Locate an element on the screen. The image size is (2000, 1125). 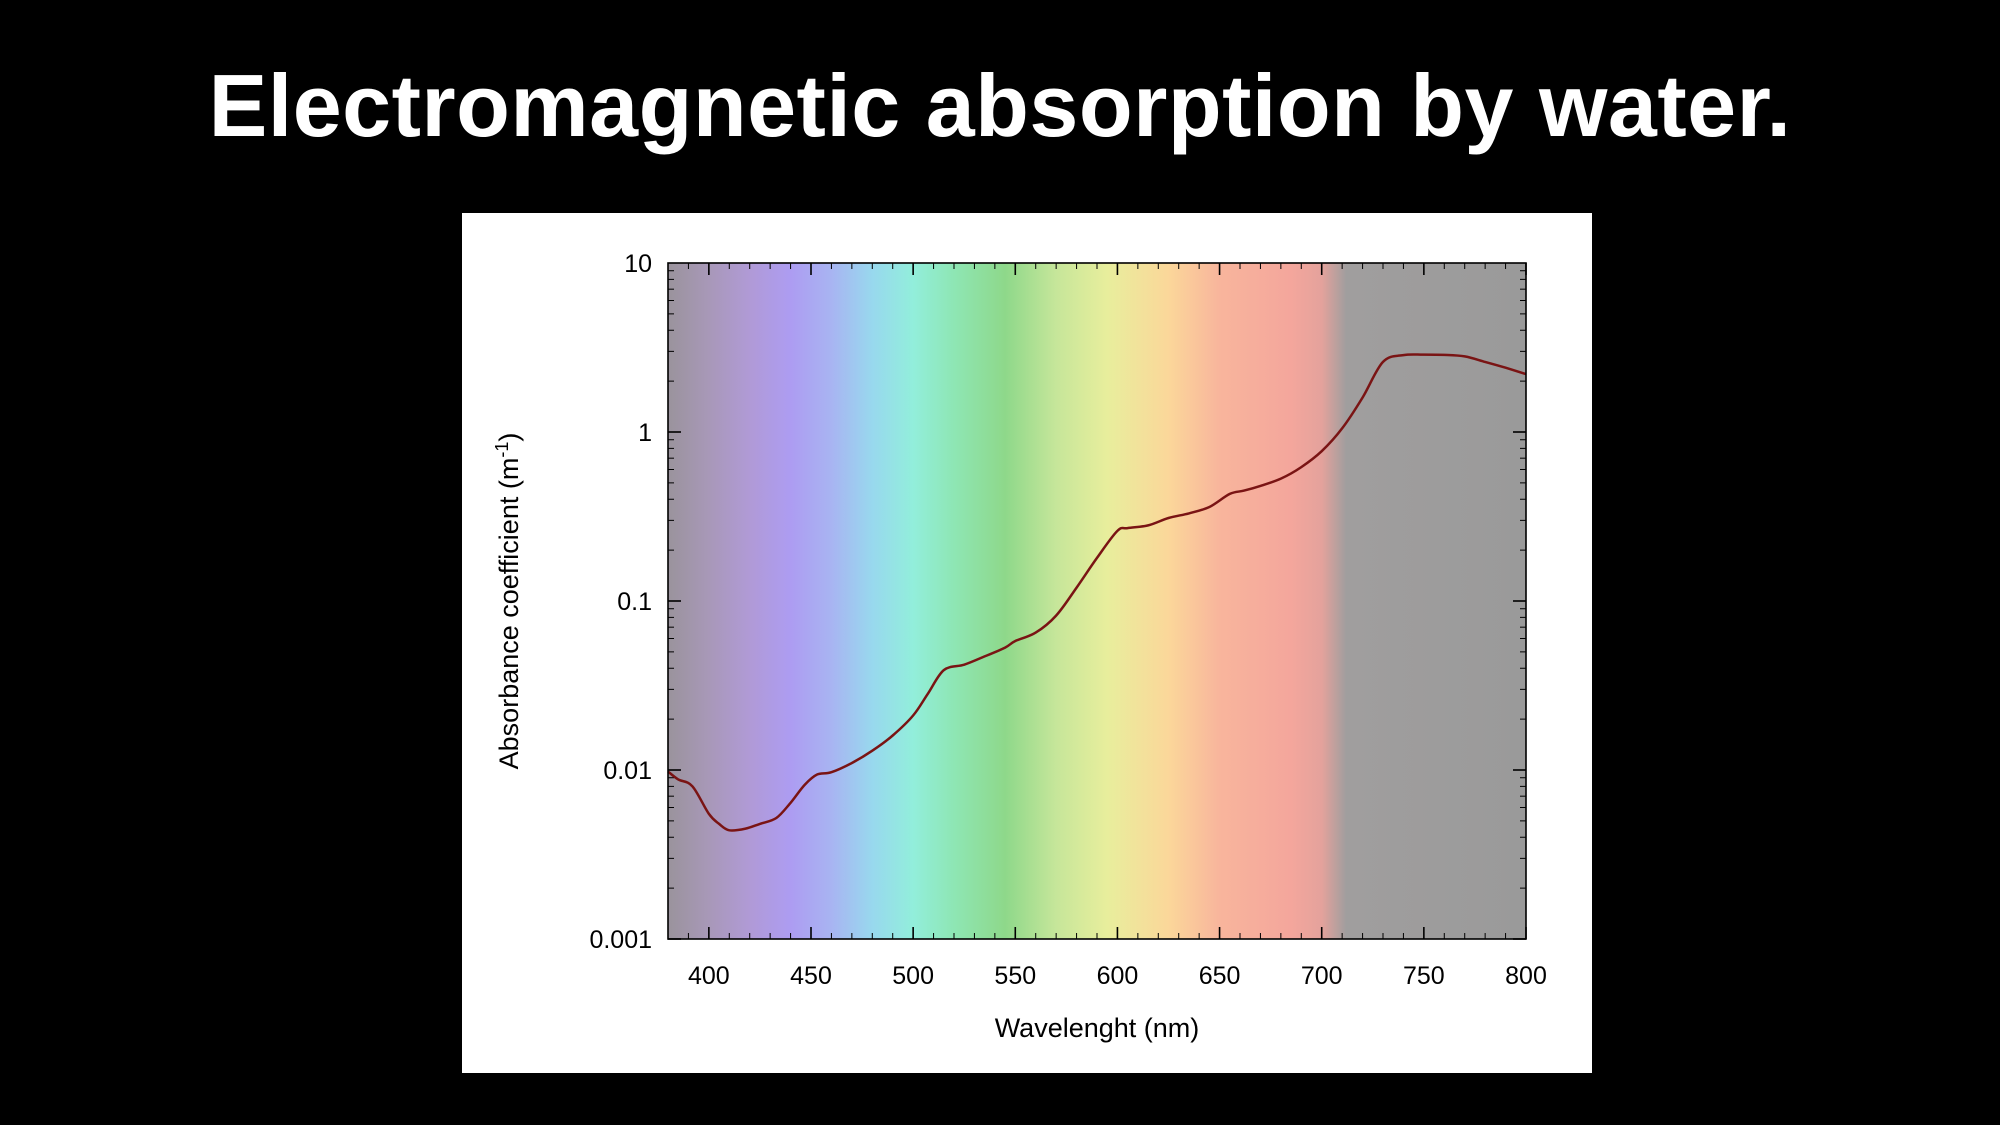
y-tick-label: 1 is located at coordinates (645, 433).